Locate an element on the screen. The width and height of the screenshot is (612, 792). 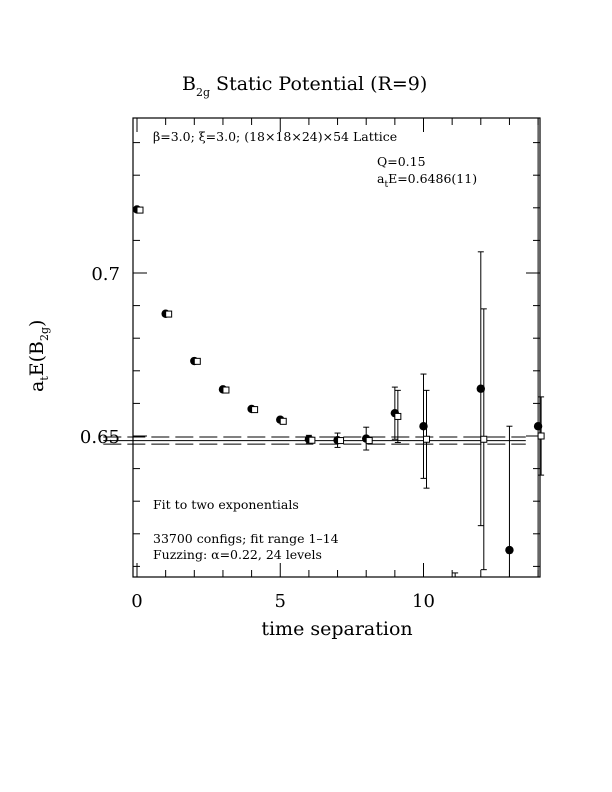
x-tick-label: 5 is located at coordinates (280, 601).